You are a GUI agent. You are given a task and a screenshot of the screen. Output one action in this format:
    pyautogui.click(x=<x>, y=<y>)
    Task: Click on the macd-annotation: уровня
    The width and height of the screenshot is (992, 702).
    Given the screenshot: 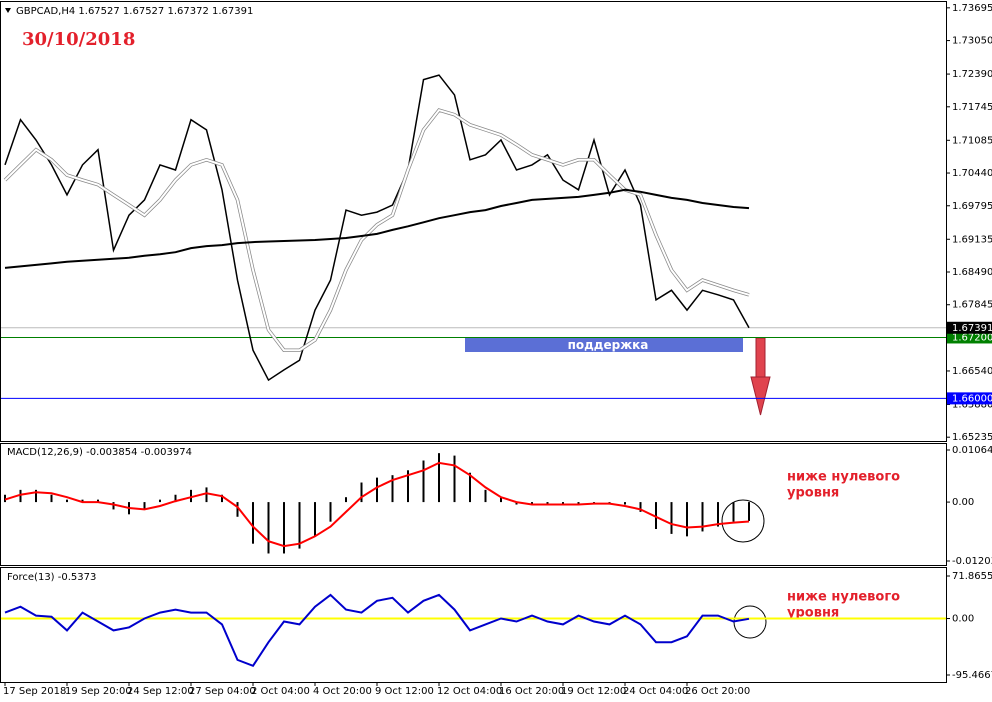 What is the action you would take?
    pyautogui.click(x=813, y=493)
    